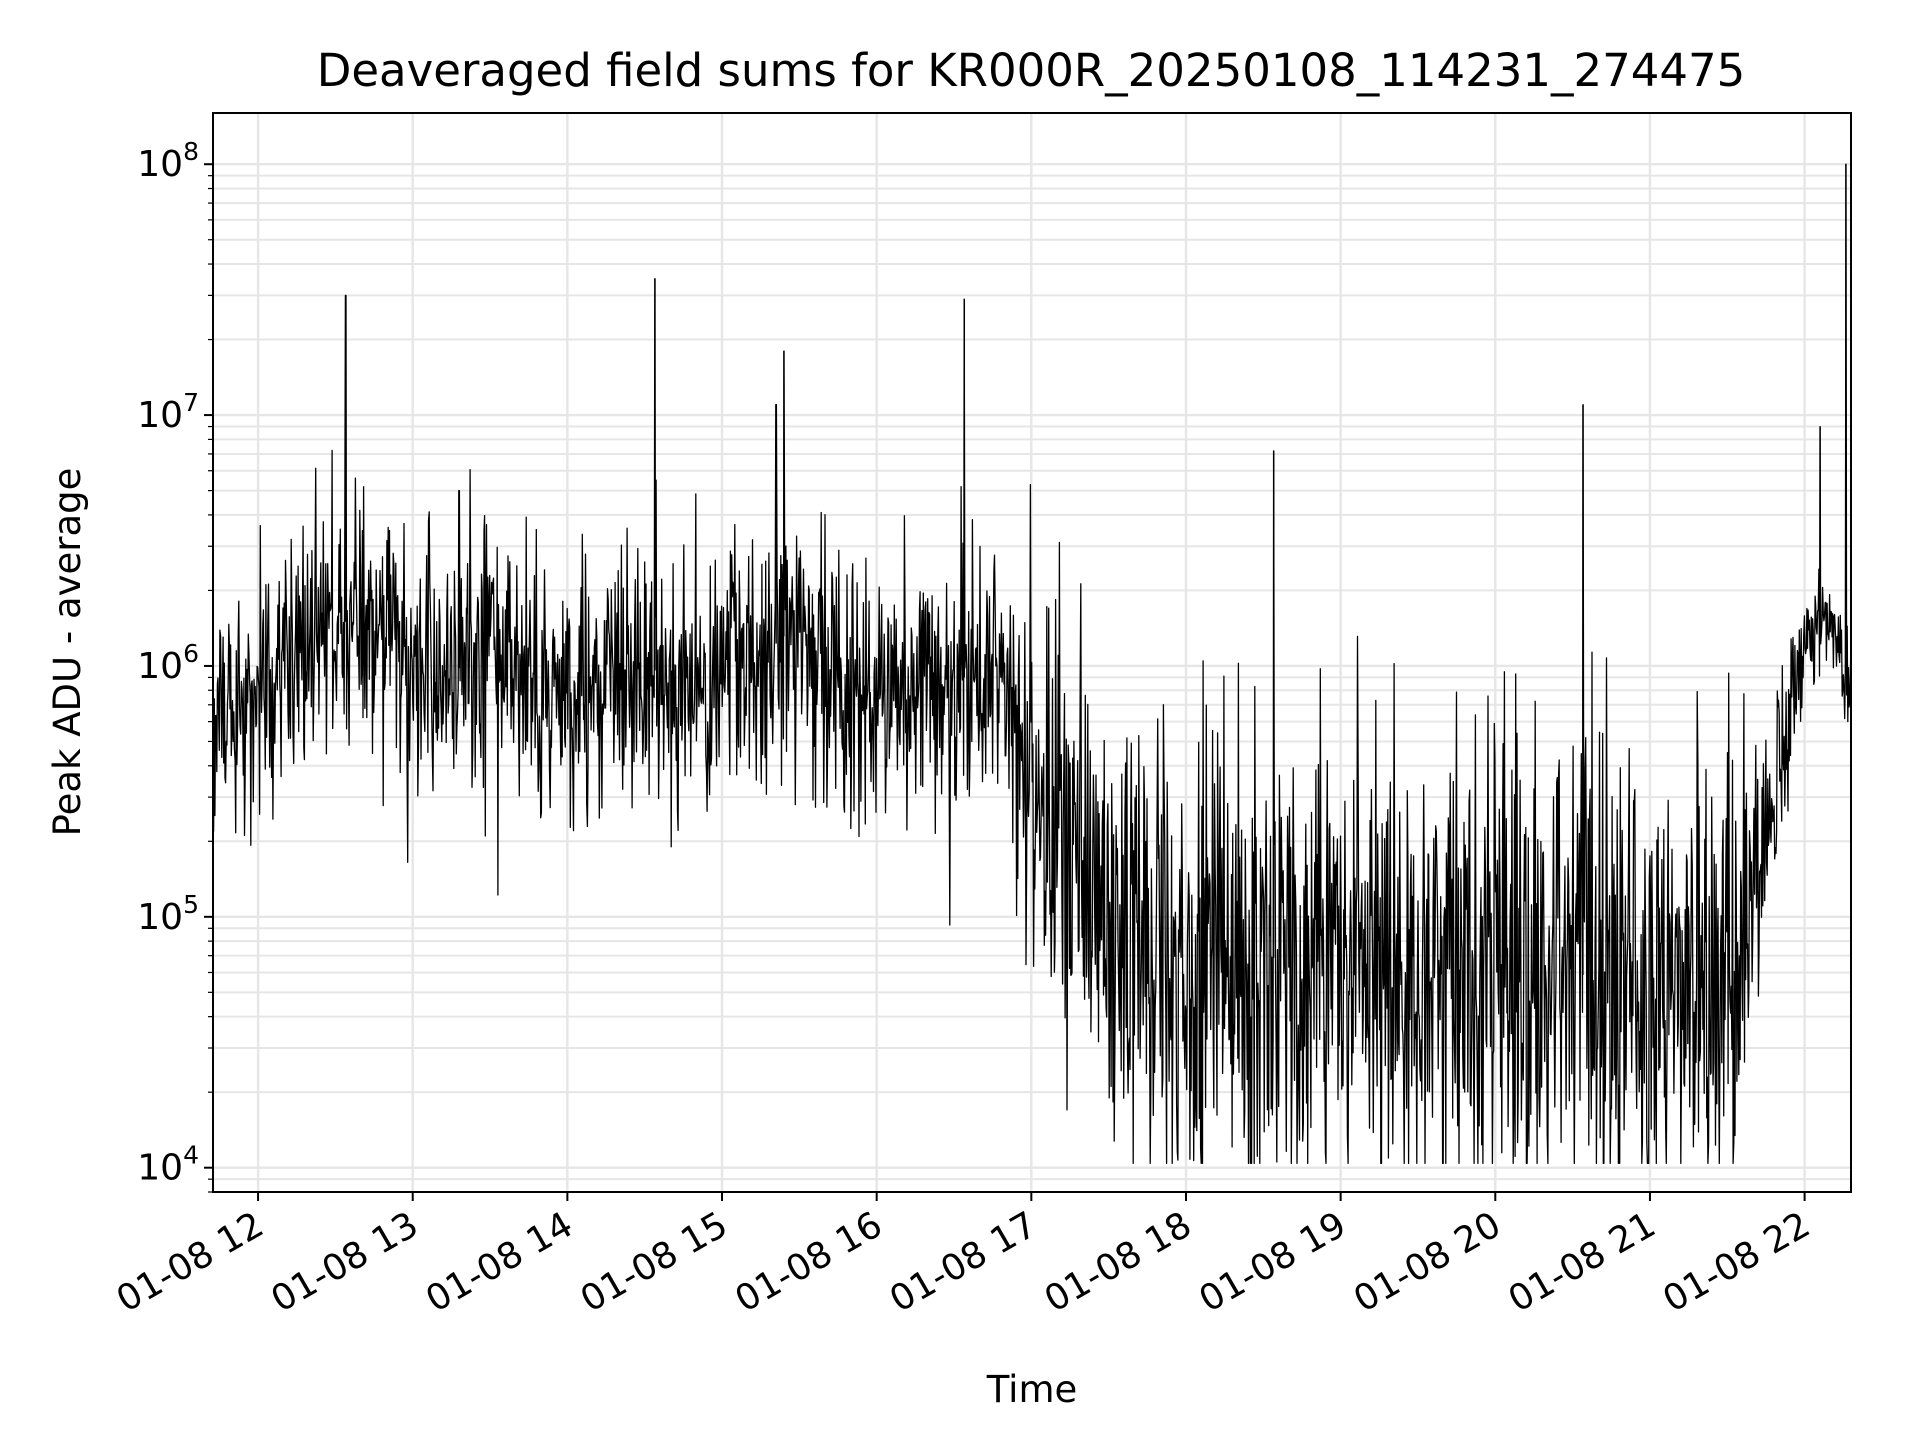 Image resolution: width=1920 pixels, height=1440 pixels. Describe the element at coordinates (168, 1165) in the screenshot. I see `y-tick-label: 10⁴` at that location.